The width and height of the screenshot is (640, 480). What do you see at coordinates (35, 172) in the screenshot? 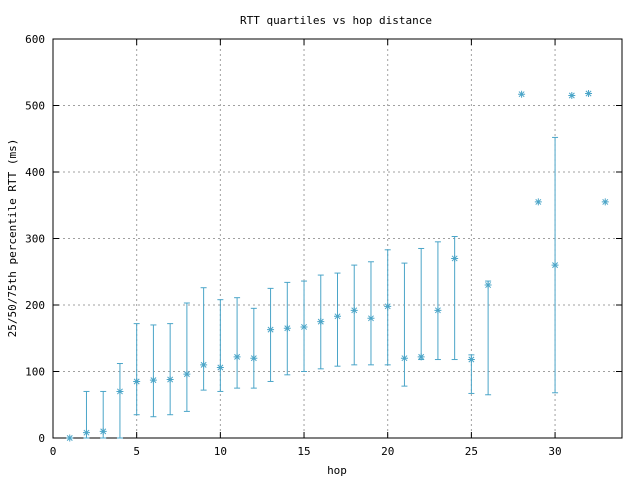
I see `y-tick-label: 400` at bounding box center [35, 172].